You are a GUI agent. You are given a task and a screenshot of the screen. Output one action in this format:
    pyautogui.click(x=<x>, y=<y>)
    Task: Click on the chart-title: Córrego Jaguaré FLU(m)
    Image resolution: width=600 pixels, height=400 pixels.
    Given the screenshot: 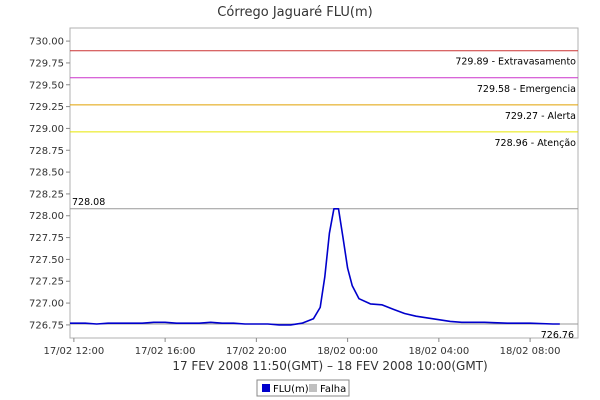 What is the action you would take?
    pyautogui.click(x=294, y=12)
    